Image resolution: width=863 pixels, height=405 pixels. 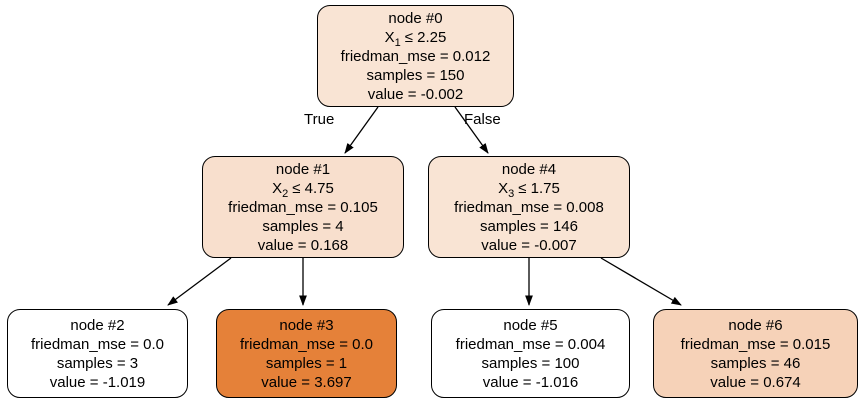 I want to click on node-value: value = 0.674, so click(x=755, y=382).